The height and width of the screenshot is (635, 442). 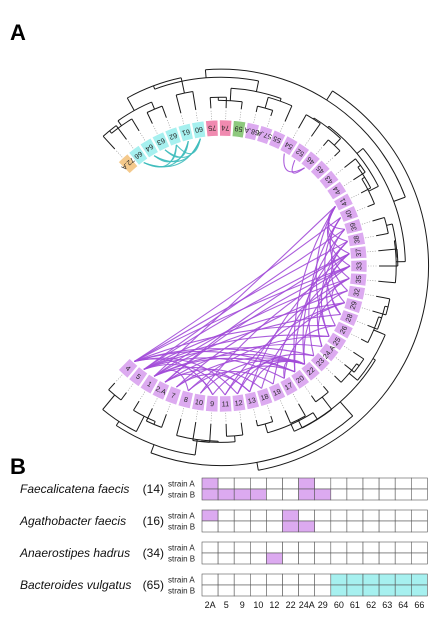 What do you see at coordinates (238, 129) in the screenshot?
I see `segment-label: 59` at bounding box center [238, 129].